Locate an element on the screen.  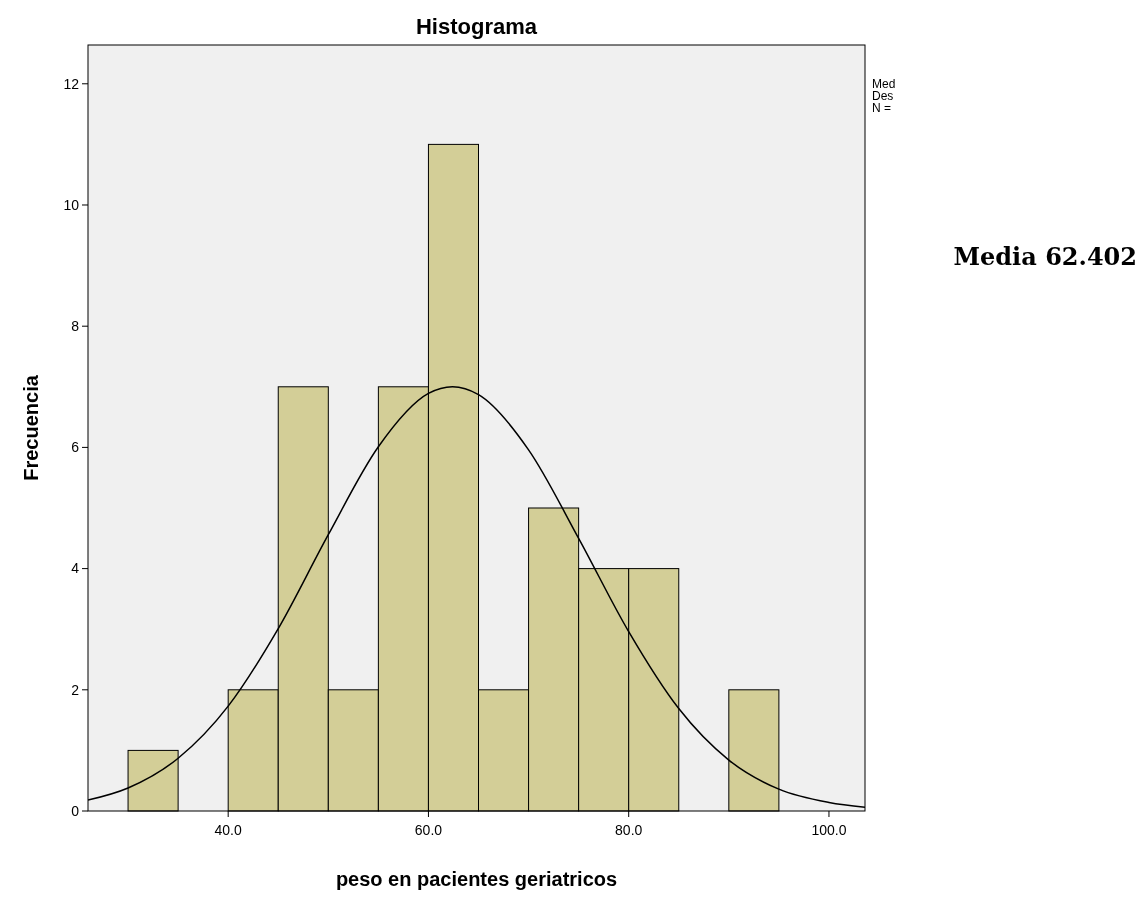
y-tick-label: 10 is located at coordinates (71, 204).